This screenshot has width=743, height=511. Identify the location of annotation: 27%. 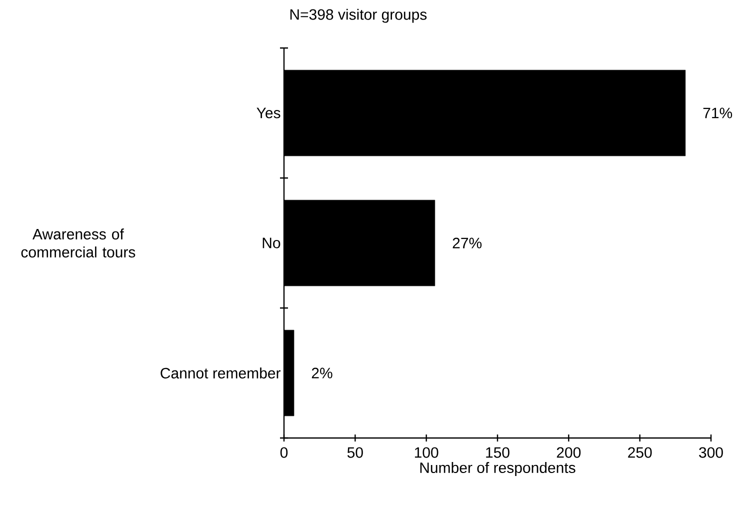
(467, 243).